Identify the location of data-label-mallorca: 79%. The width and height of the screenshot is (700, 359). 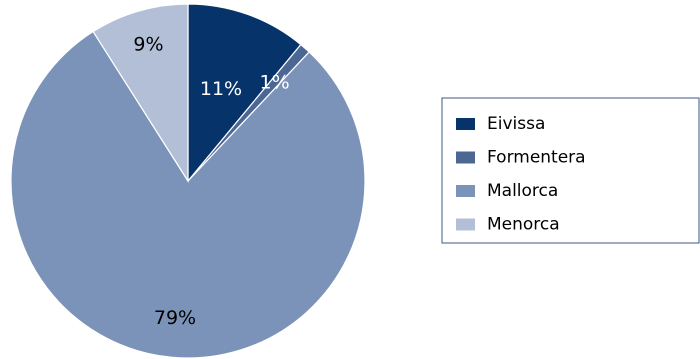
(175, 318).